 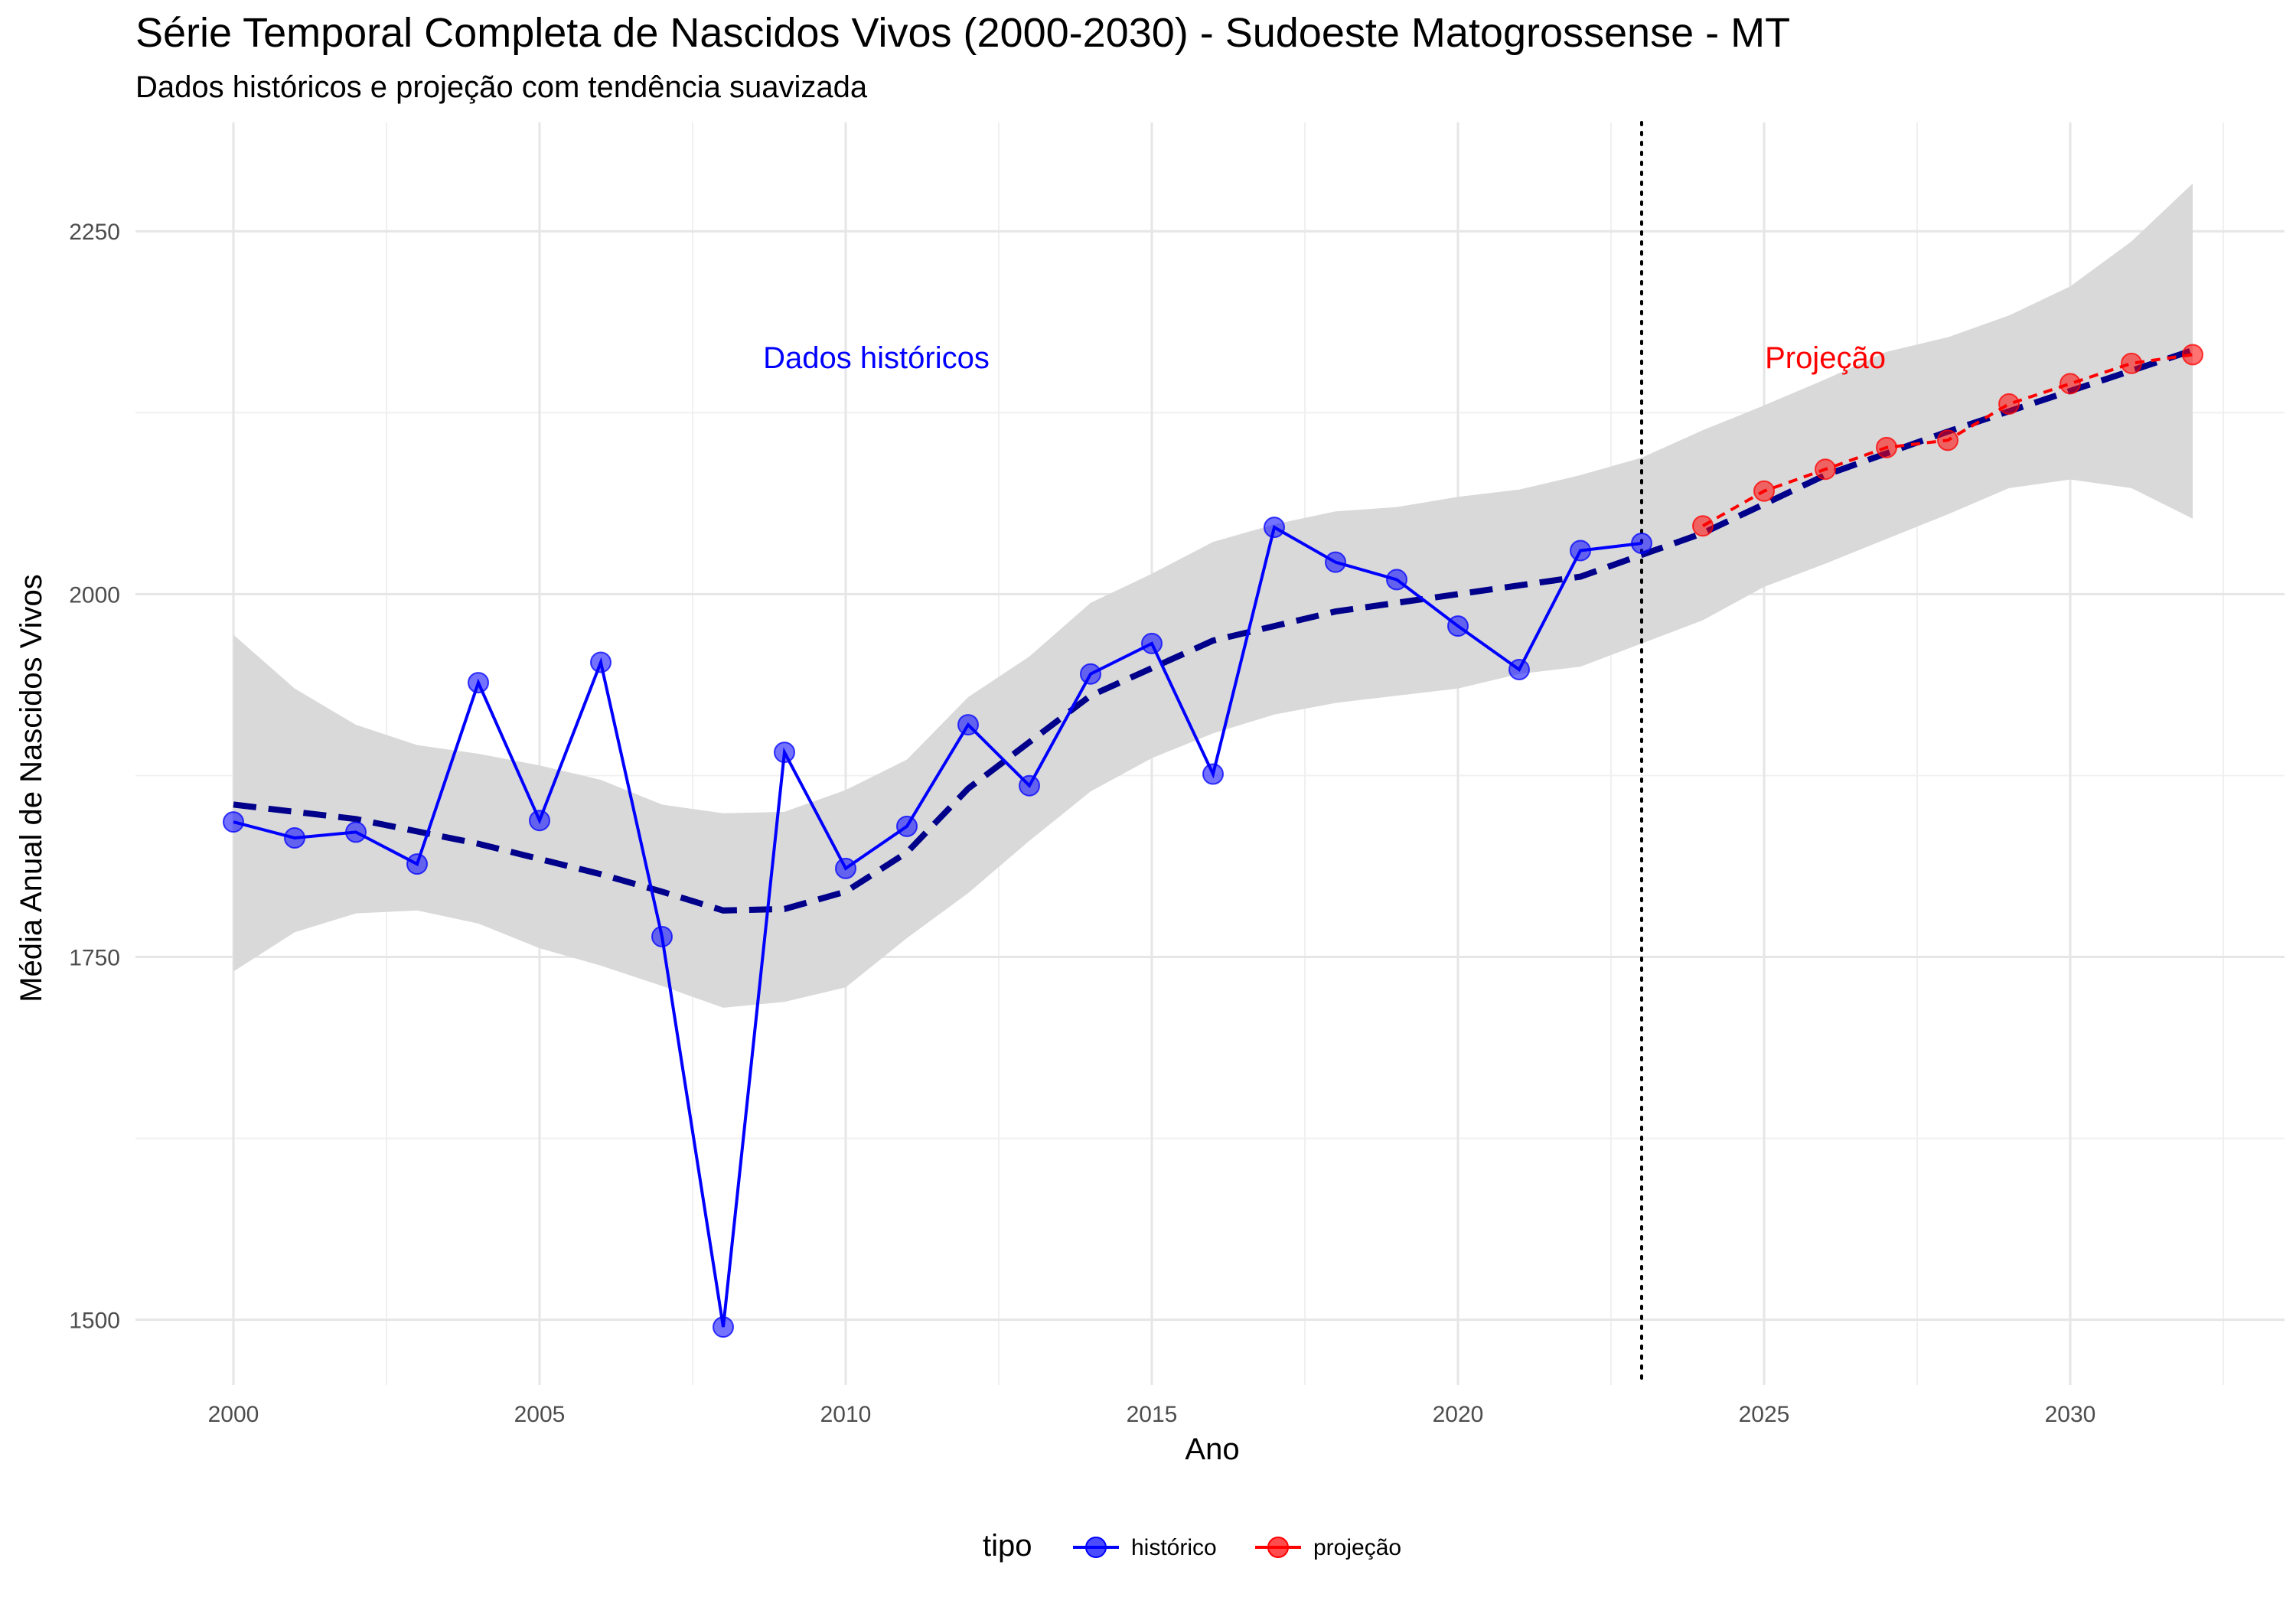 What do you see at coordinates (1174, 1547) in the screenshot?
I see `legend-label: histórico` at bounding box center [1174, 1547].